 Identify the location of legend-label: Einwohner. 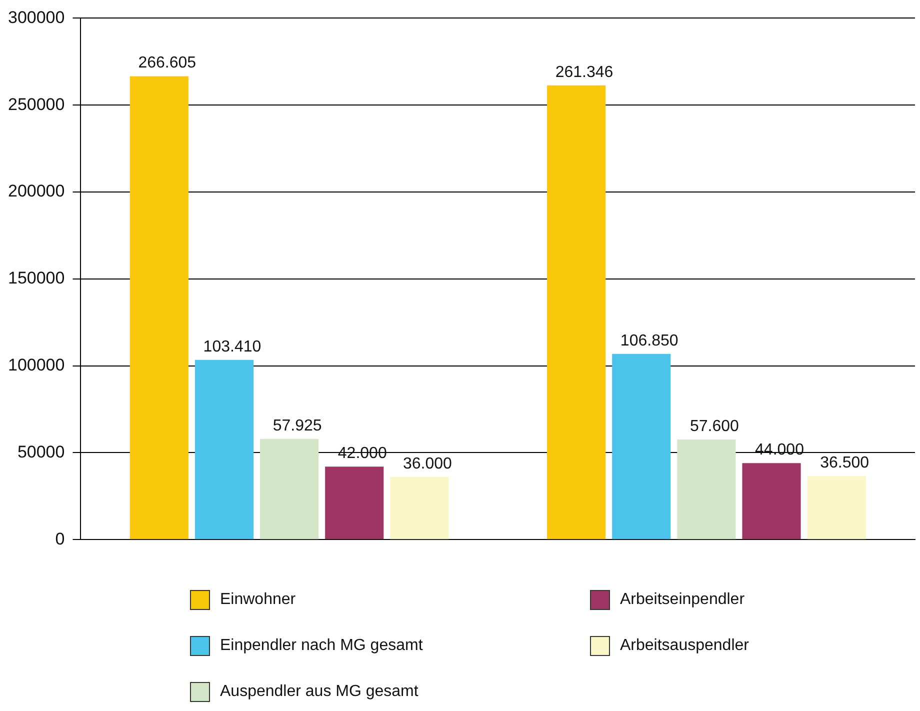
(258, 600).